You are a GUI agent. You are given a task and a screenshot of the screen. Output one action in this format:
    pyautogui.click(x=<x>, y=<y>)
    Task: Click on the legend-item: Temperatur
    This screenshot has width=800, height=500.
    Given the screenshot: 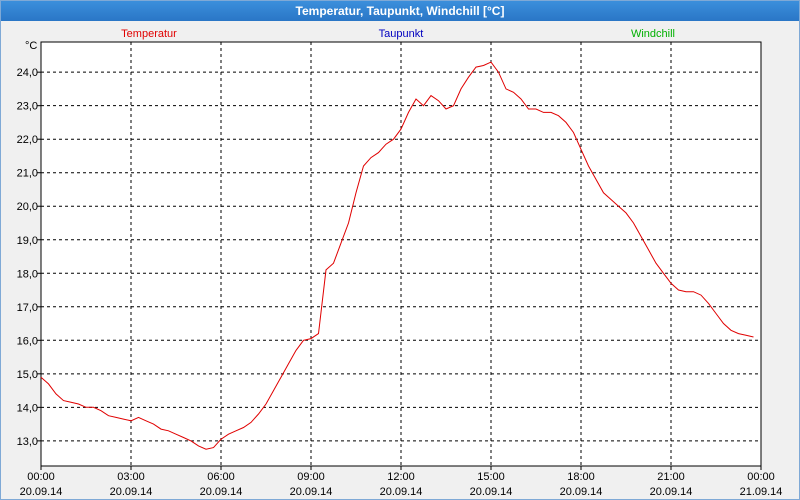 What is the action you would take?
    pyautogui.click(x=149, y=34)
    